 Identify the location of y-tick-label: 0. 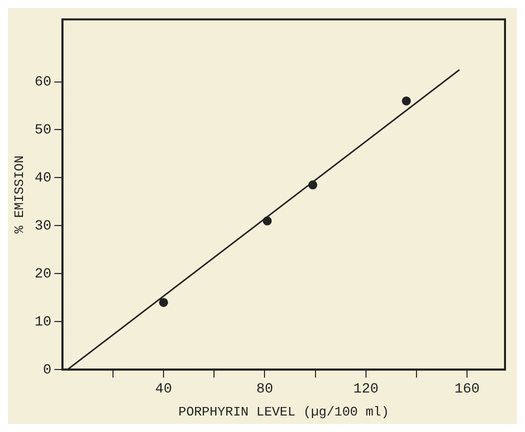
(47, 370).